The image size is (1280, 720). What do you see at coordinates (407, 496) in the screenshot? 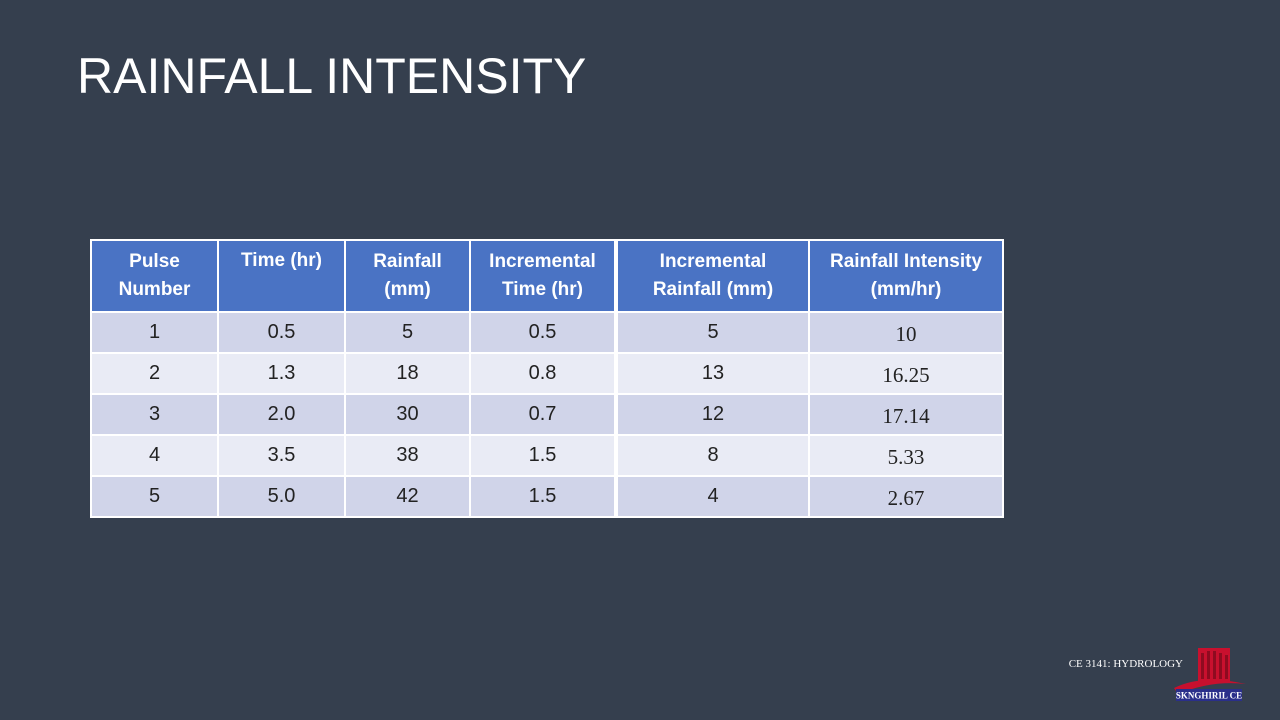
I see `cell-rainfall: 42` at bounding box center [407, 496].